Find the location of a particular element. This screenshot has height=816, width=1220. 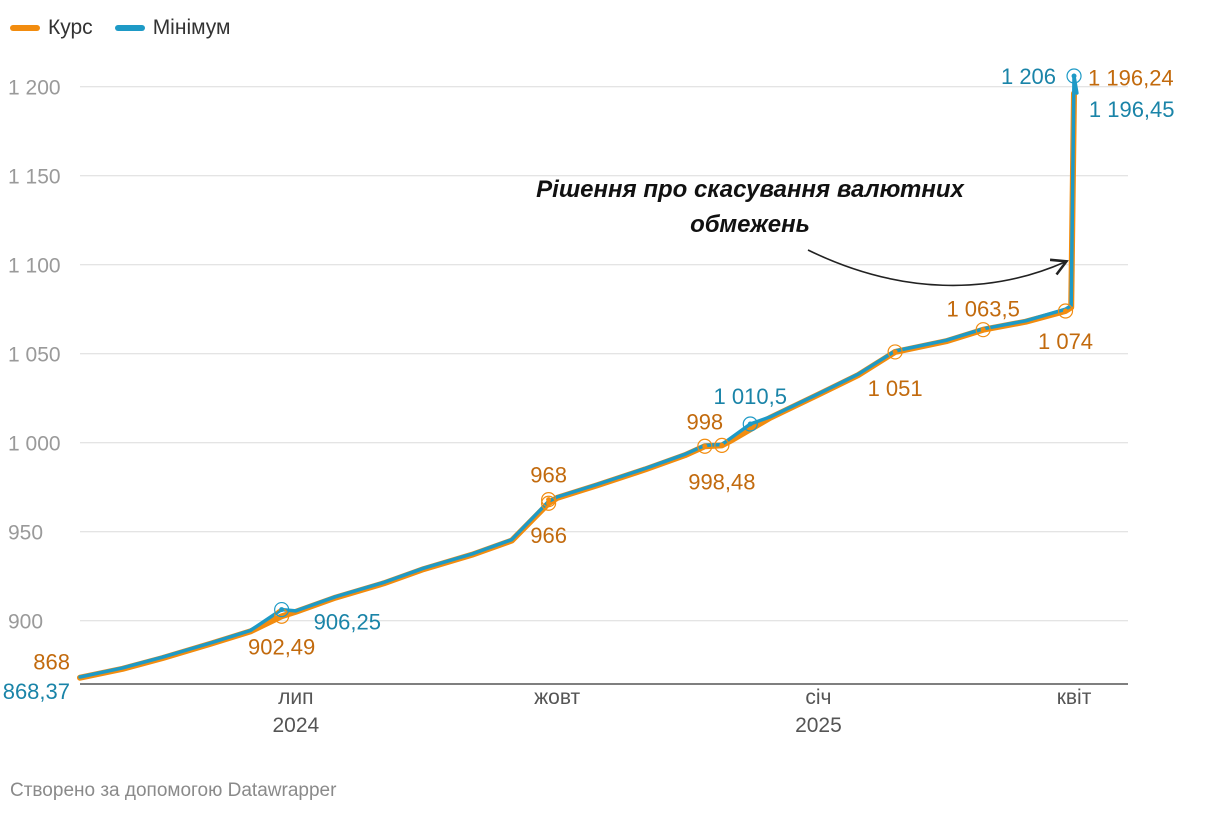

data-label: 1 196,45 is located at coordinates (1132, 109).